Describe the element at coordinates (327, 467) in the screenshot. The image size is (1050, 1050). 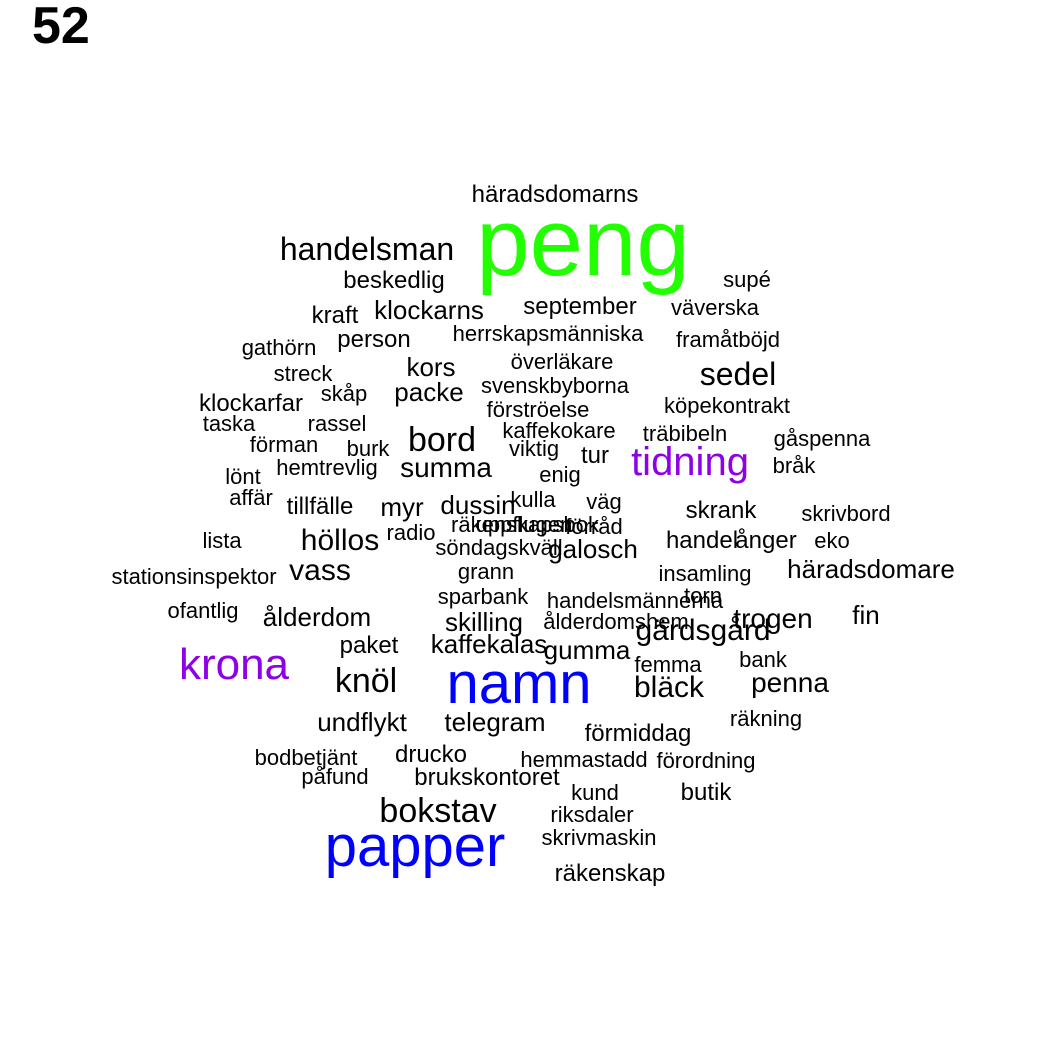
I see `word-hemtrevlig: hemtrevlig` at that location.